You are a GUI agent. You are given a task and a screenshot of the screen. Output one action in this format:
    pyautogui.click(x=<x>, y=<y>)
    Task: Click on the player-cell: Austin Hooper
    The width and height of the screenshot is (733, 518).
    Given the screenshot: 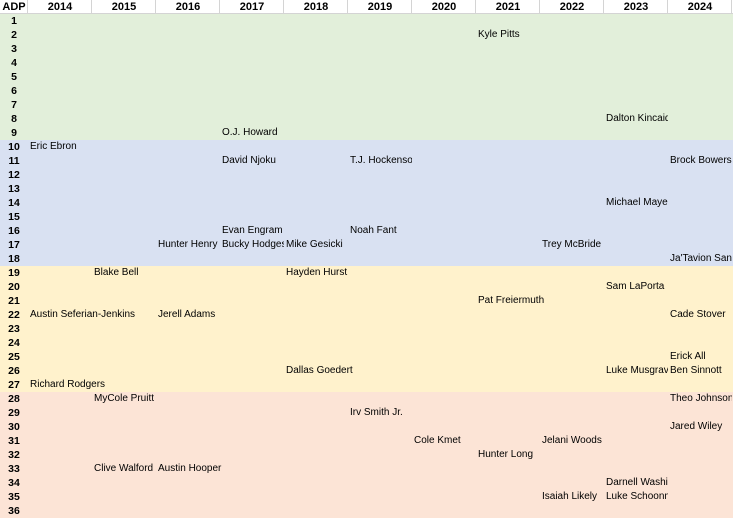 What is the action you would take?
    pyautogui.click(x=190, y=468)
    